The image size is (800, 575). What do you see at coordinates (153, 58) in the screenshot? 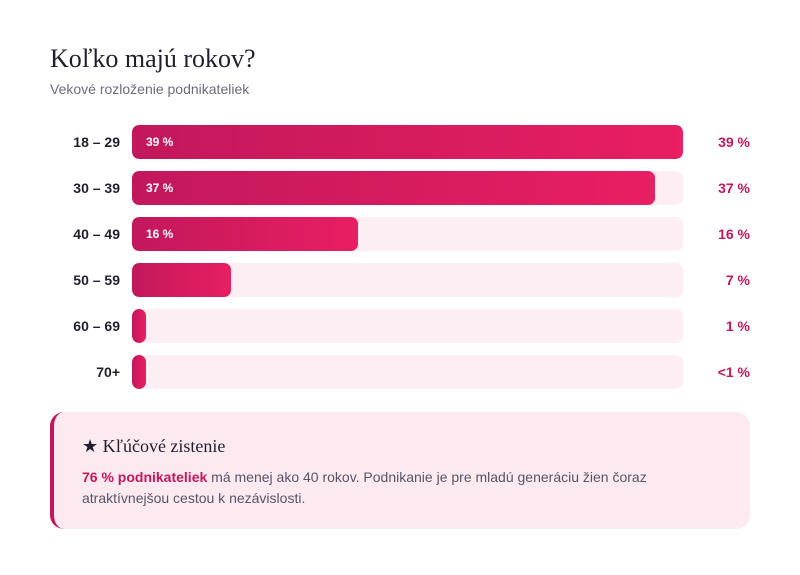
I see `page-title: Koľko majú rokov?` at bounding box center [153, 58].